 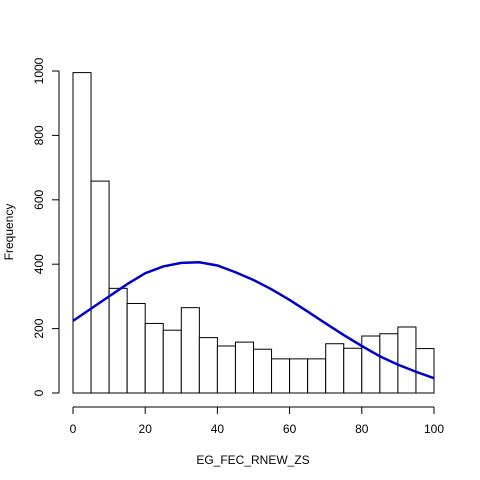 What do you see at coordinates (9, 232) in the screenshot?
I see `y-axis-label: Frequency` at bounding box center [9, 232].